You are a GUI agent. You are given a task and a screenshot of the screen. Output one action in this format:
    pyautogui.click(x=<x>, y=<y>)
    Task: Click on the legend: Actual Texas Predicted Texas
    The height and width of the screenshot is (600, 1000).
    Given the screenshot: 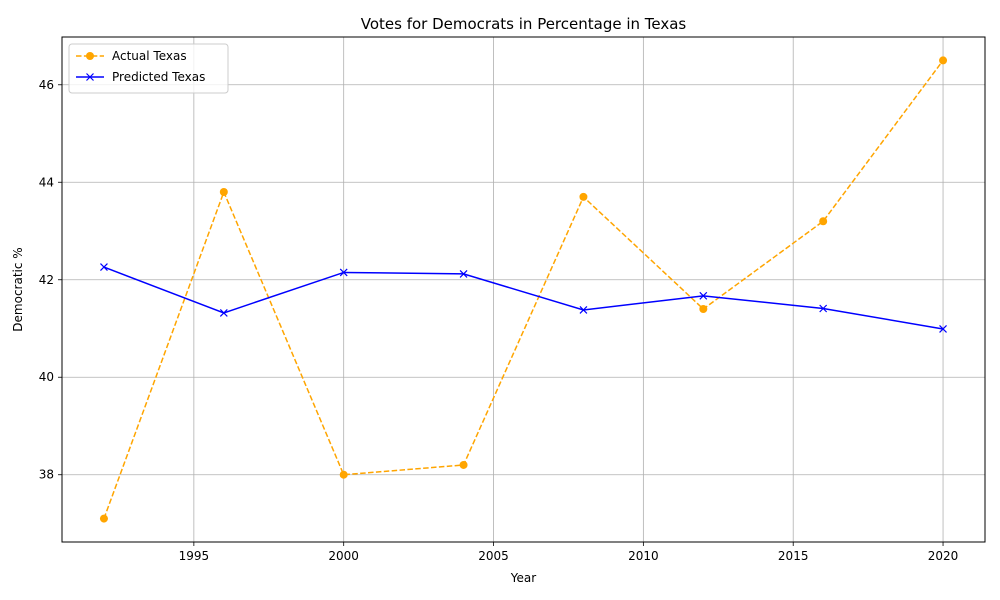 What is the action you would take?
    pyautogui.click(x=148, y=68)
    